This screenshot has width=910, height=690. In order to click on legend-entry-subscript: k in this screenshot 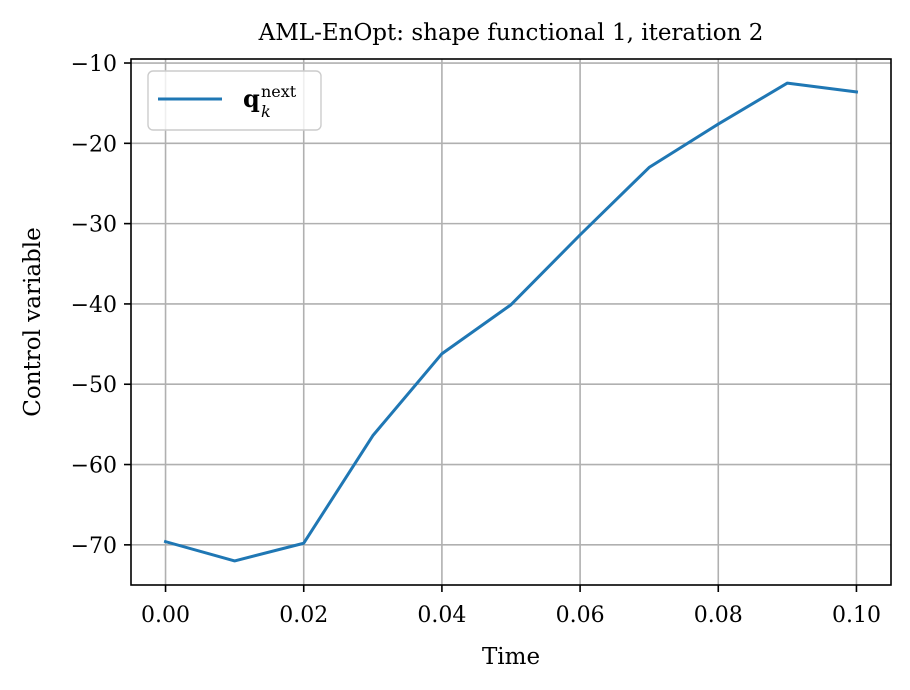, I will do `click(266, 111)`.